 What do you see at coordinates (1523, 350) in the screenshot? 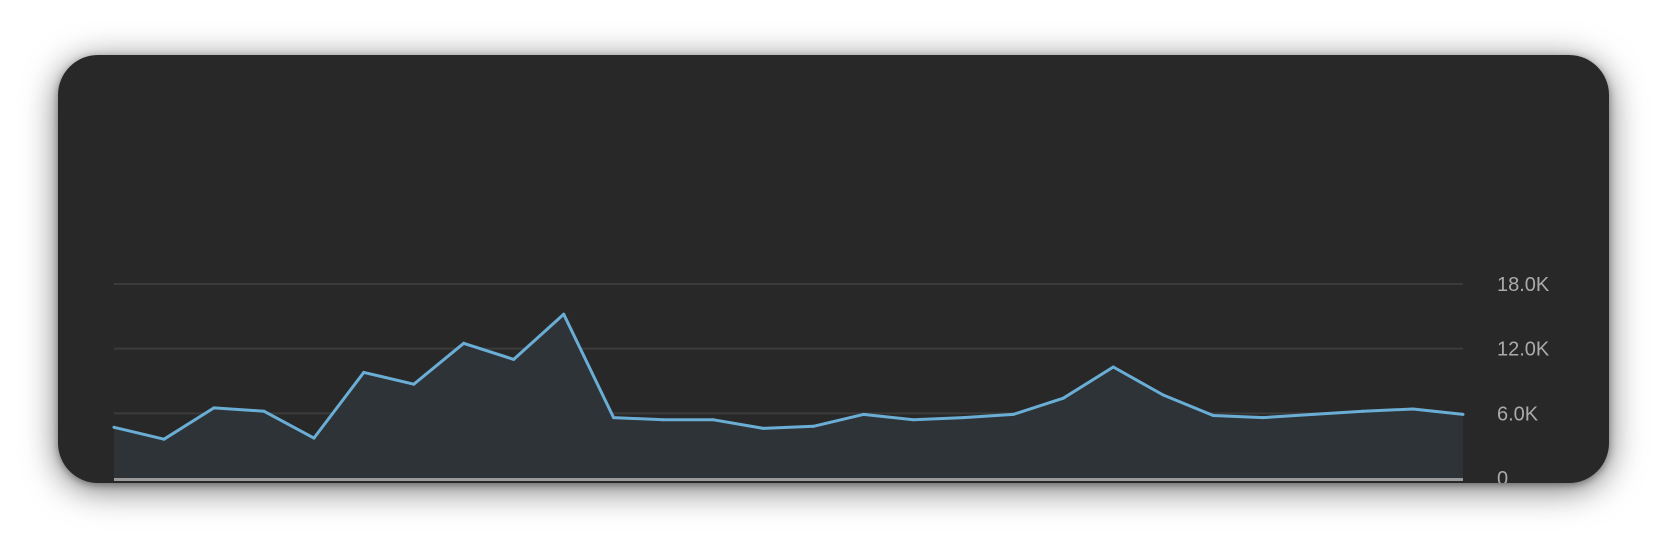
I see `y-tick-label: 12.0K` at bounding box center [1523, 350].